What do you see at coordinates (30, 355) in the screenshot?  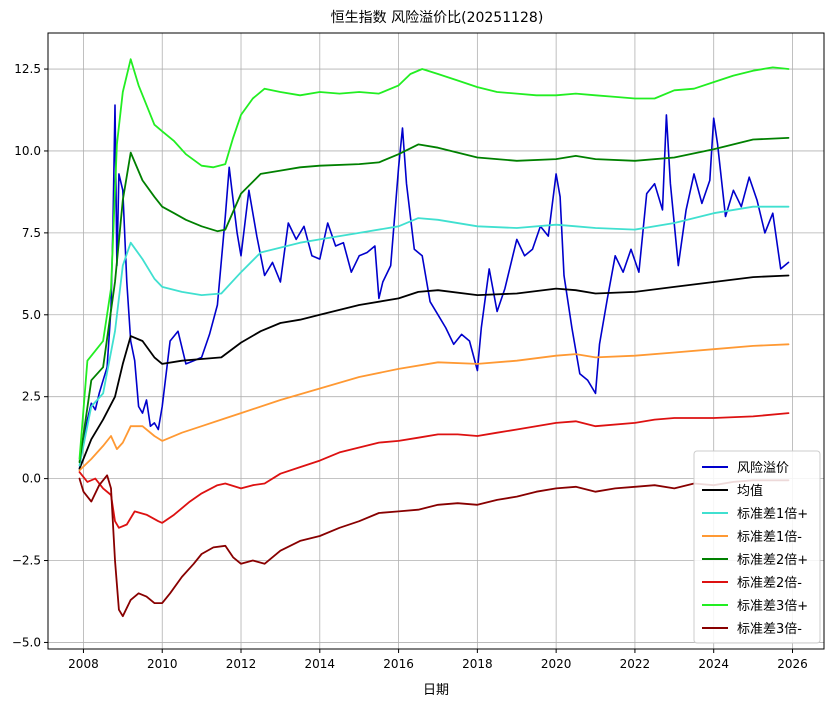 I see `y-axis-ticks: −5.0 −2.5 0.0 2.5 5.0 7.5 10.0 12.5` at bounding box center [30, 355].